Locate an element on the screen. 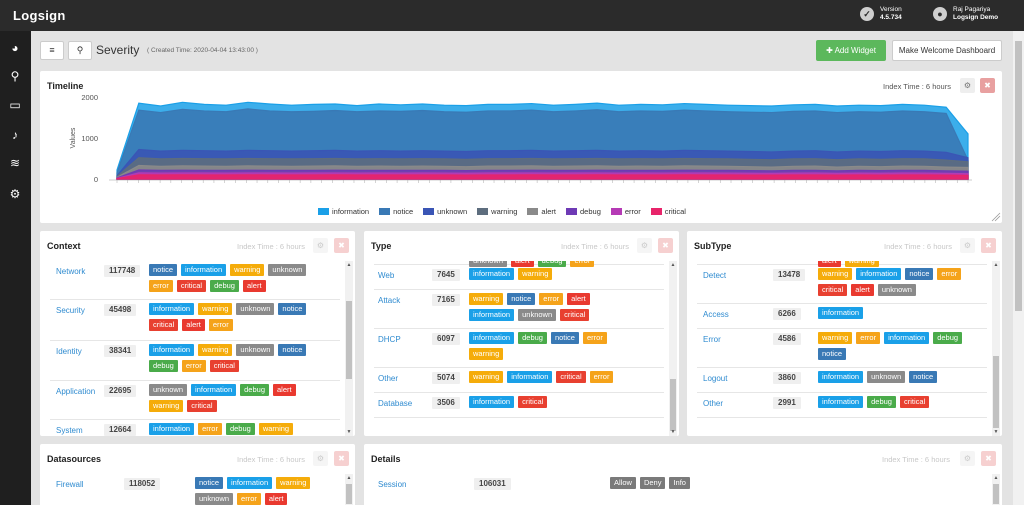 The height and width of the screenshot is (505, 1024). datasources-scrollbar: ▲ is located at coordinates (349, 489).